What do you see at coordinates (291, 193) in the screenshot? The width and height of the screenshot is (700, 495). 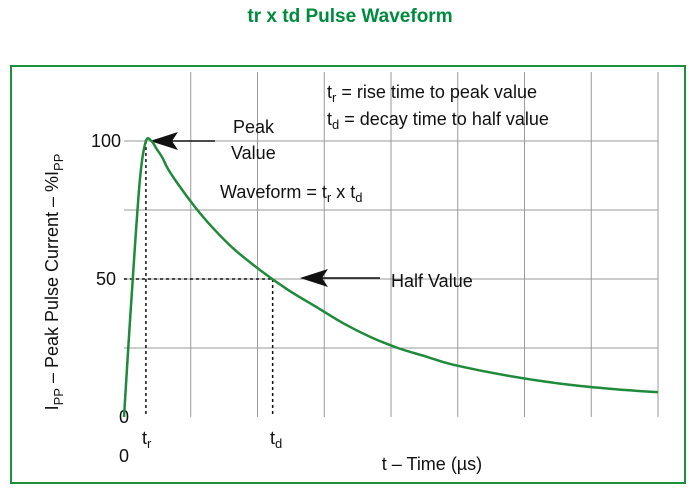 I see `annotation-waveform: Waveform = tr x td` at bounding box center [291, 193].